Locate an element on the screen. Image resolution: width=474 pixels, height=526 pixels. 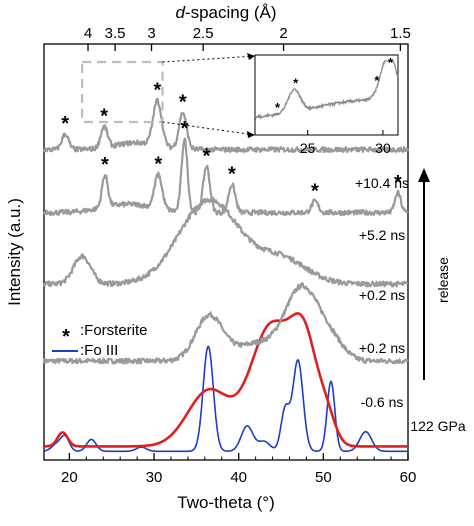
x-tick-label-30: 30 is located at coordinates (154, 477).